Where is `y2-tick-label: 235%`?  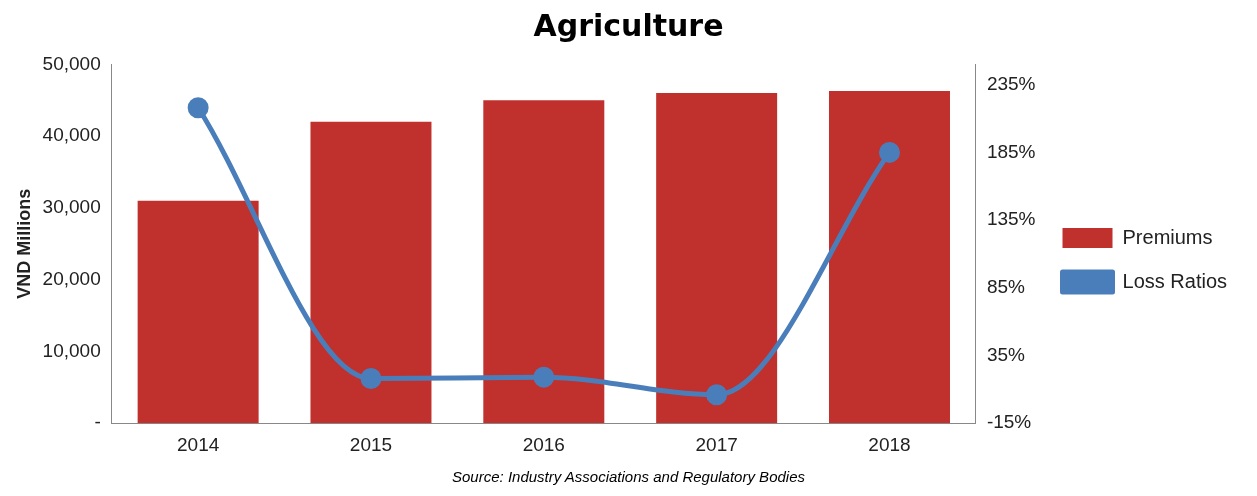 y2-tick-label: 235% is located at coordinates (1011, 83).